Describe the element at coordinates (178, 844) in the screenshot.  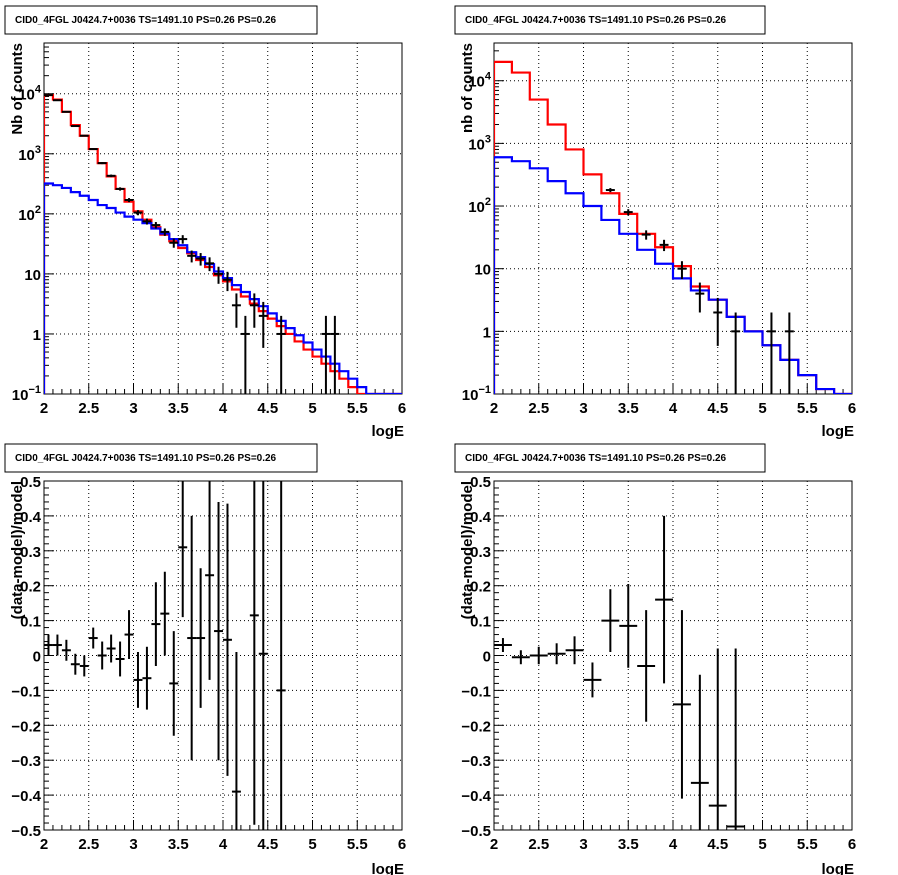
I see `x-tick-label: 3.5` at that location.